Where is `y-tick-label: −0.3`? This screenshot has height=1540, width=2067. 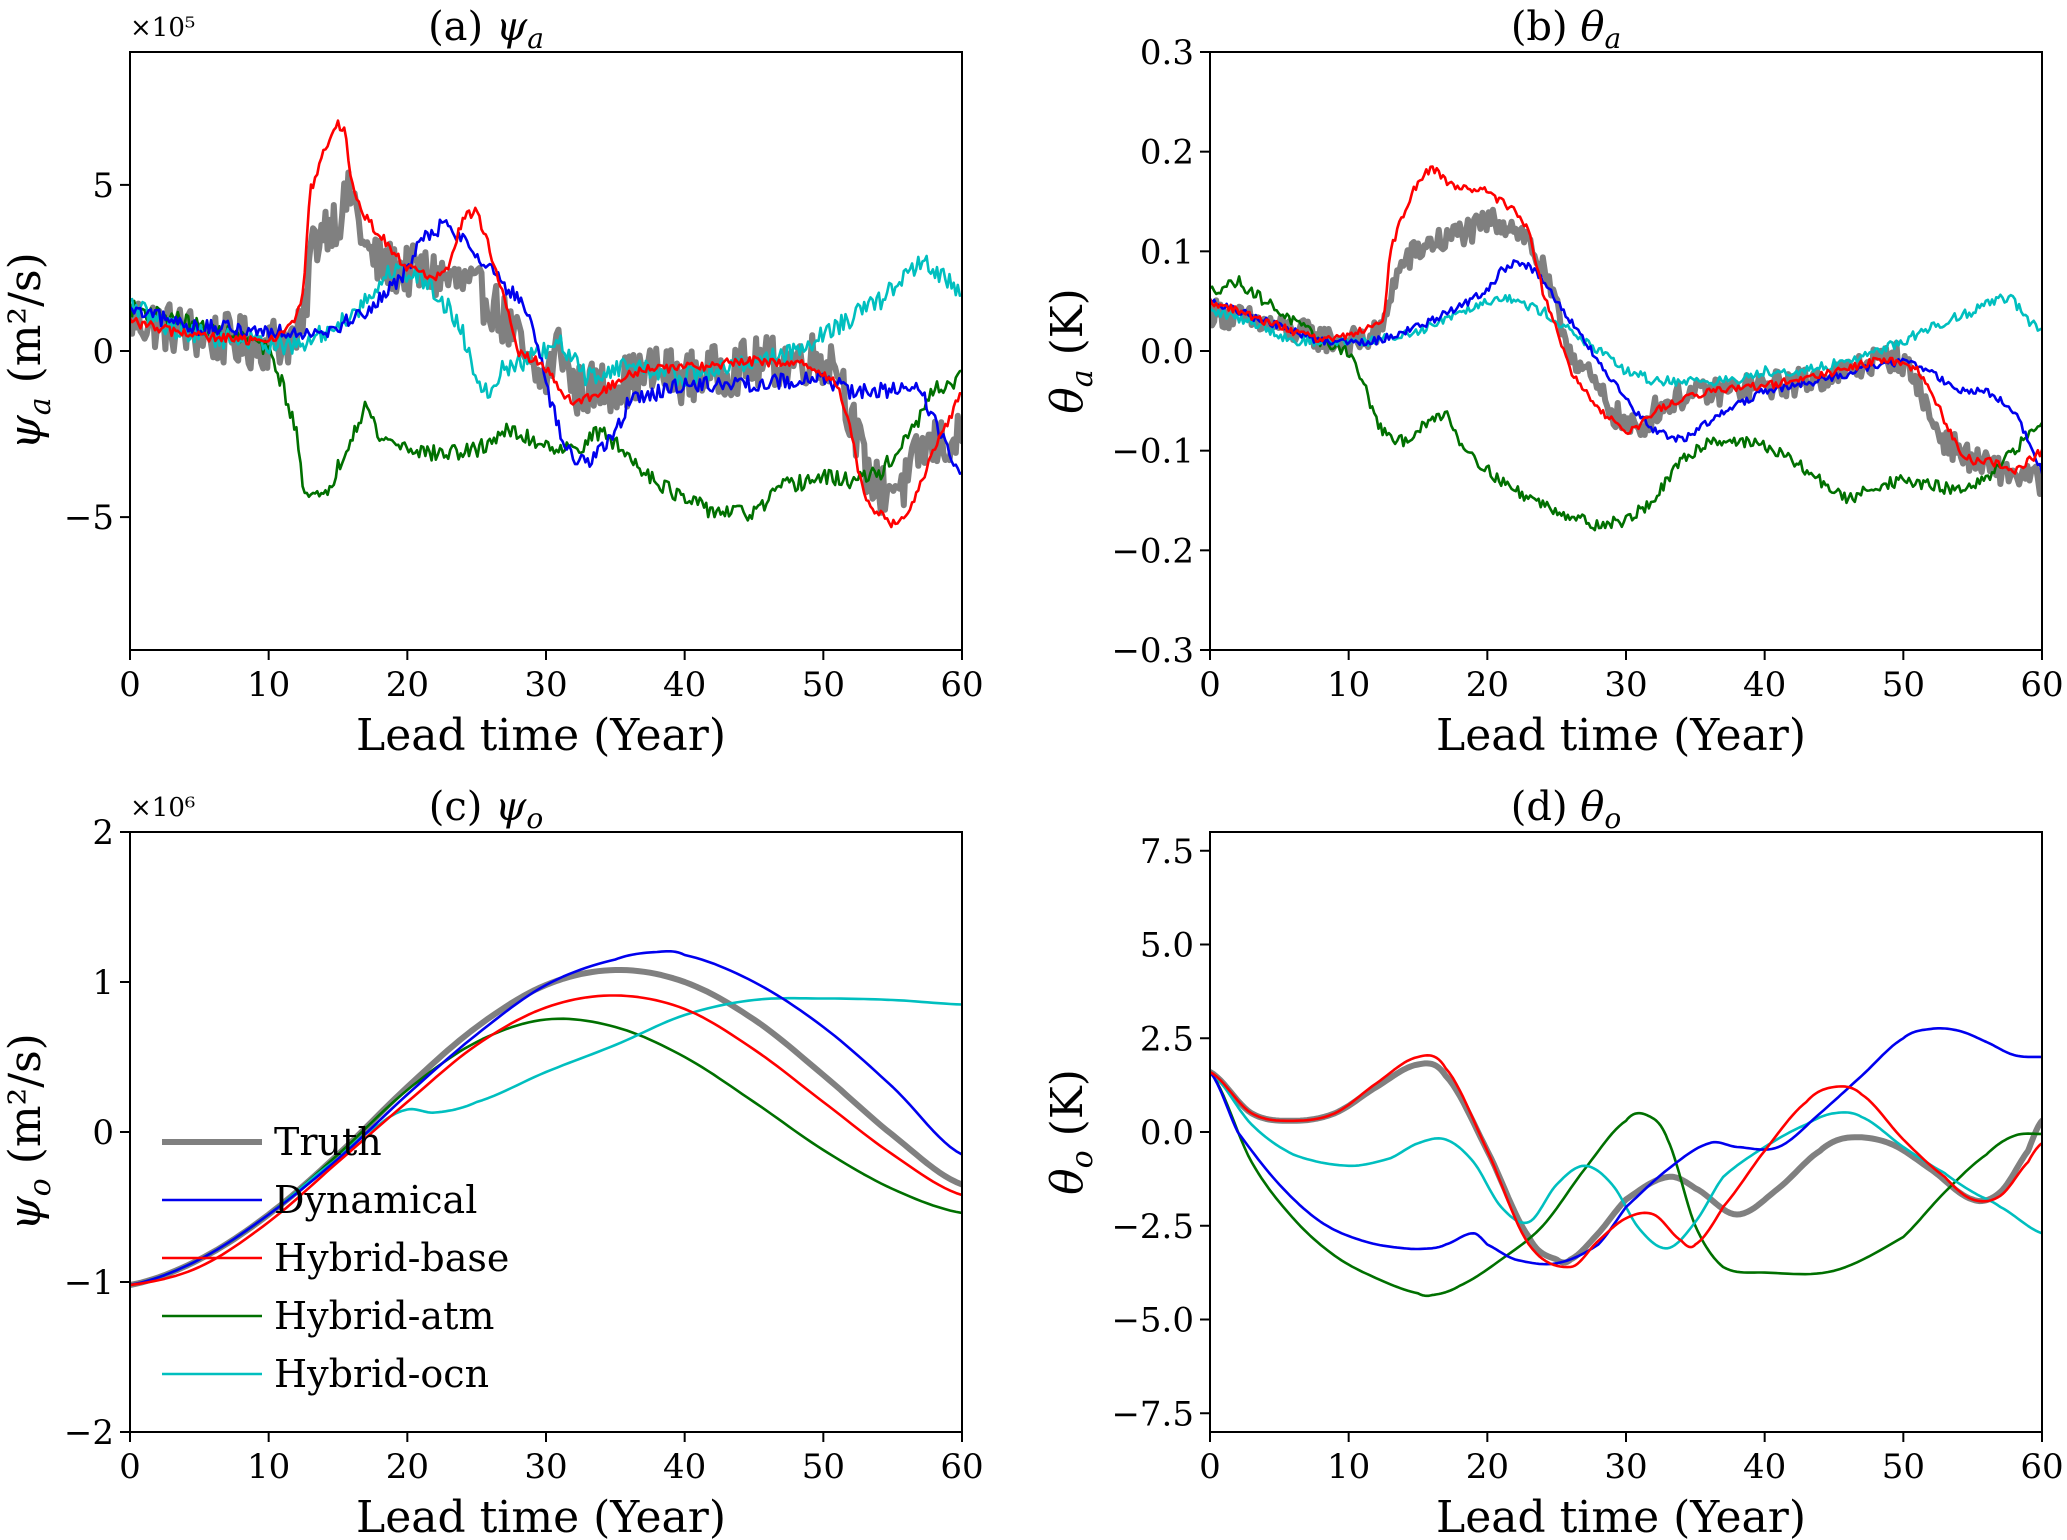
y-tick-label: −0.3 is located at coordinates (1152, 651).